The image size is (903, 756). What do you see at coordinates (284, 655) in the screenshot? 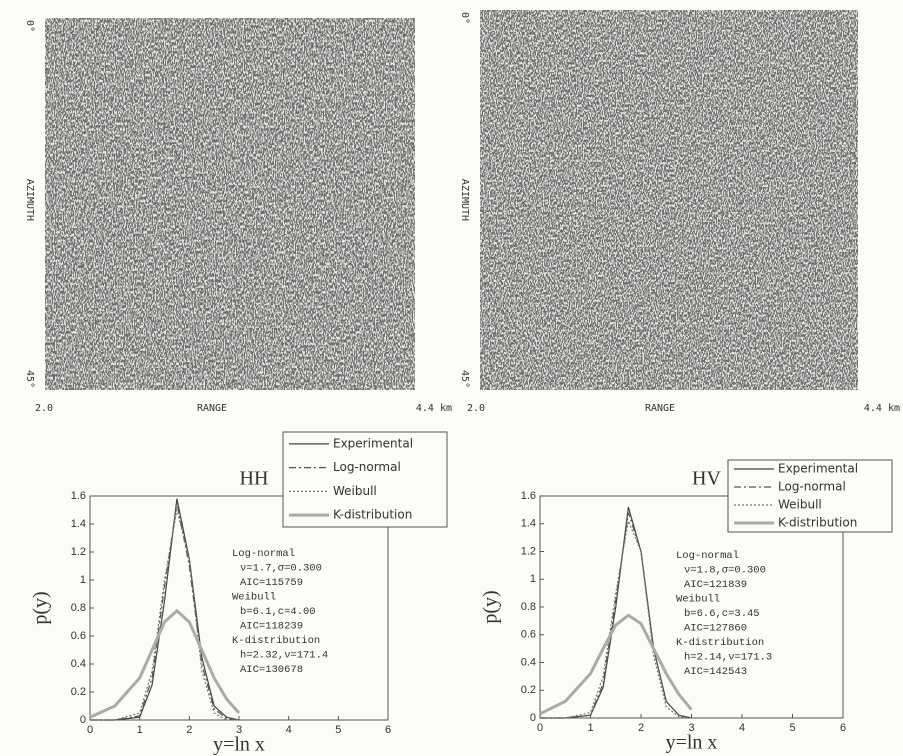
I see `annotation: h=2.32,ν=171.4` at bounding box center [284, 655].